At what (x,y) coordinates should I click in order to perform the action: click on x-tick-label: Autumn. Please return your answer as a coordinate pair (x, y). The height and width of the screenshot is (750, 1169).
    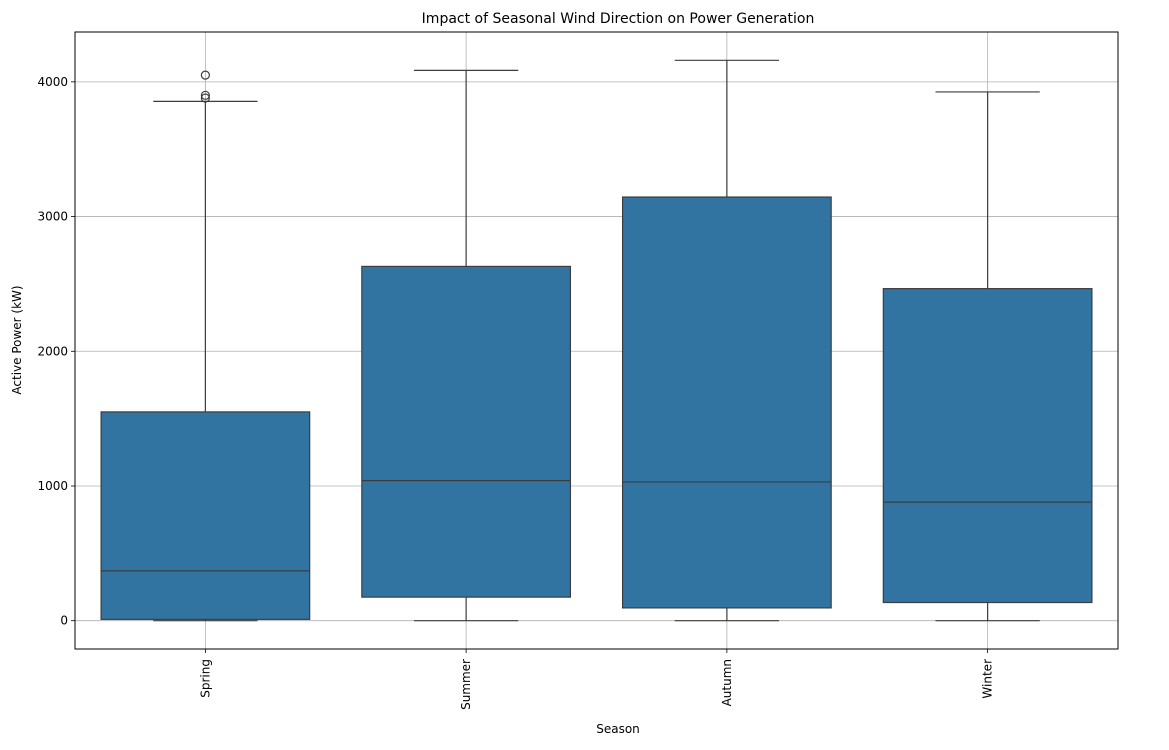
    Looking at the image, I should click on (727, 682).